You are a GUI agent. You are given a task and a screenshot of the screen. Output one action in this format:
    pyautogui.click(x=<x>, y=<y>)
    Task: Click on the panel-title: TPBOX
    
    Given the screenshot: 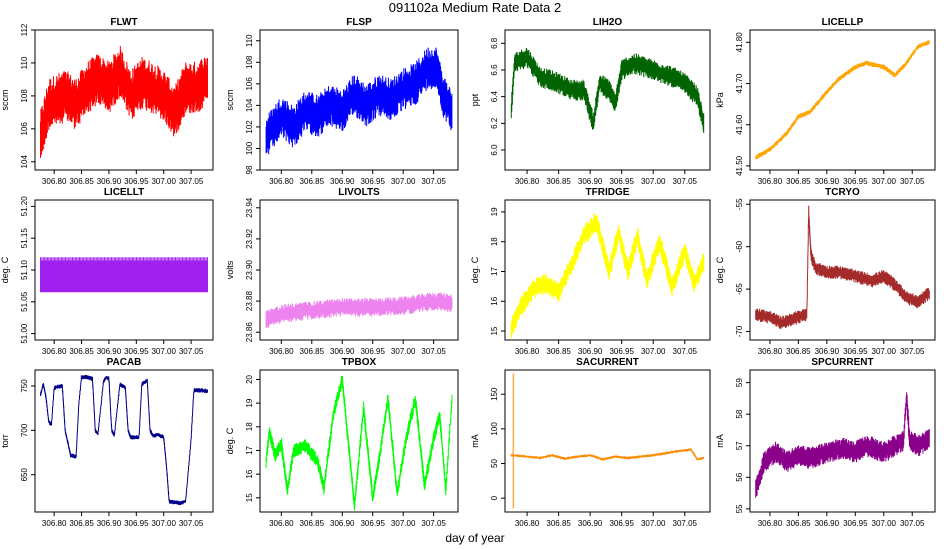 What is the action you would take?
    pyautogui.click(x=359, y=362)
    